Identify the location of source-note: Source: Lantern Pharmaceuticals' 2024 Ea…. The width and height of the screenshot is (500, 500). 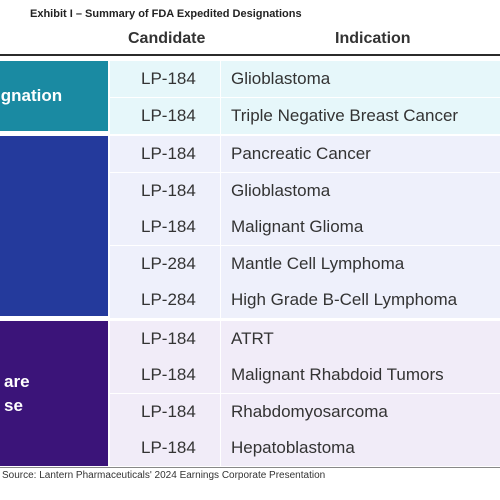
(164, 475).